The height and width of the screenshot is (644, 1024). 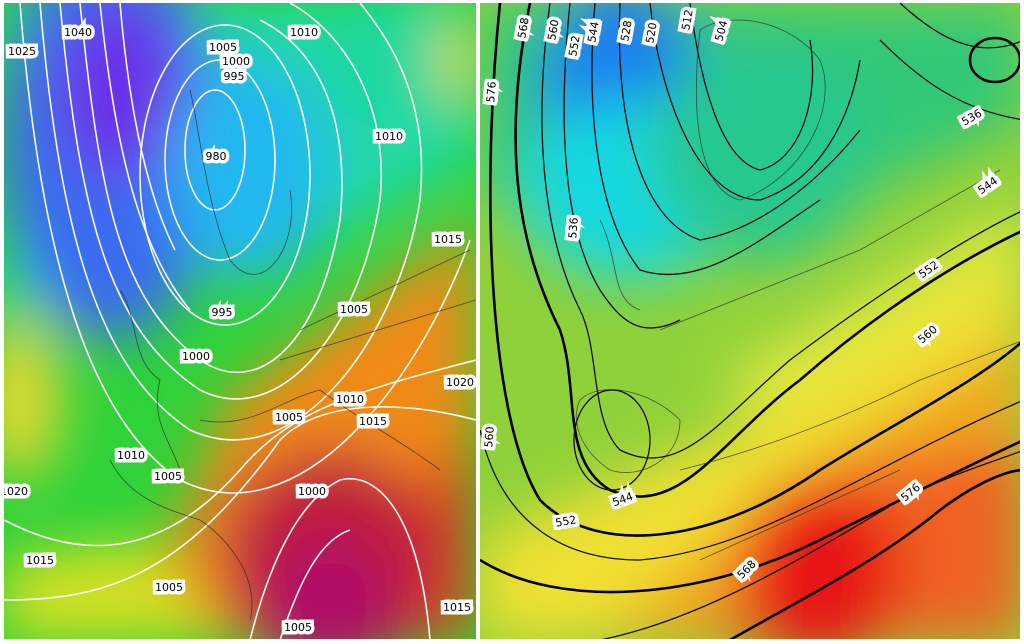 I want to click on isobar-label: 1040, so click(x=78, y=32).